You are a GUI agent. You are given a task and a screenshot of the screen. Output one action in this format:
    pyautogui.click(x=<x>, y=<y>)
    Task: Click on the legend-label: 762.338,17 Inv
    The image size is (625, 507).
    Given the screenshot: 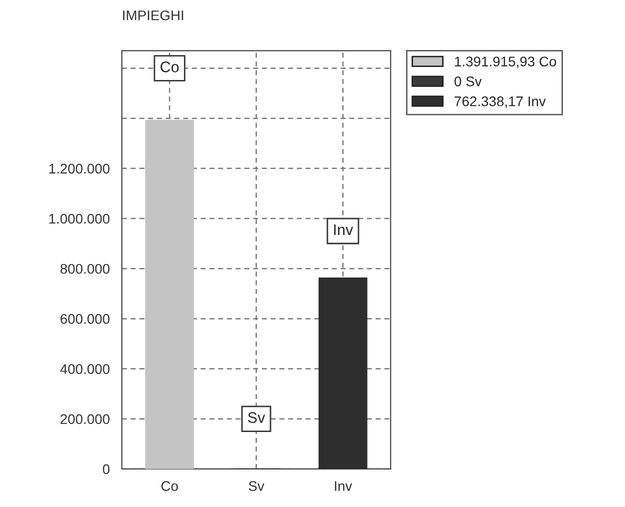 What is the action you would take?
    pyautogui.click(x=500, y=102)
    